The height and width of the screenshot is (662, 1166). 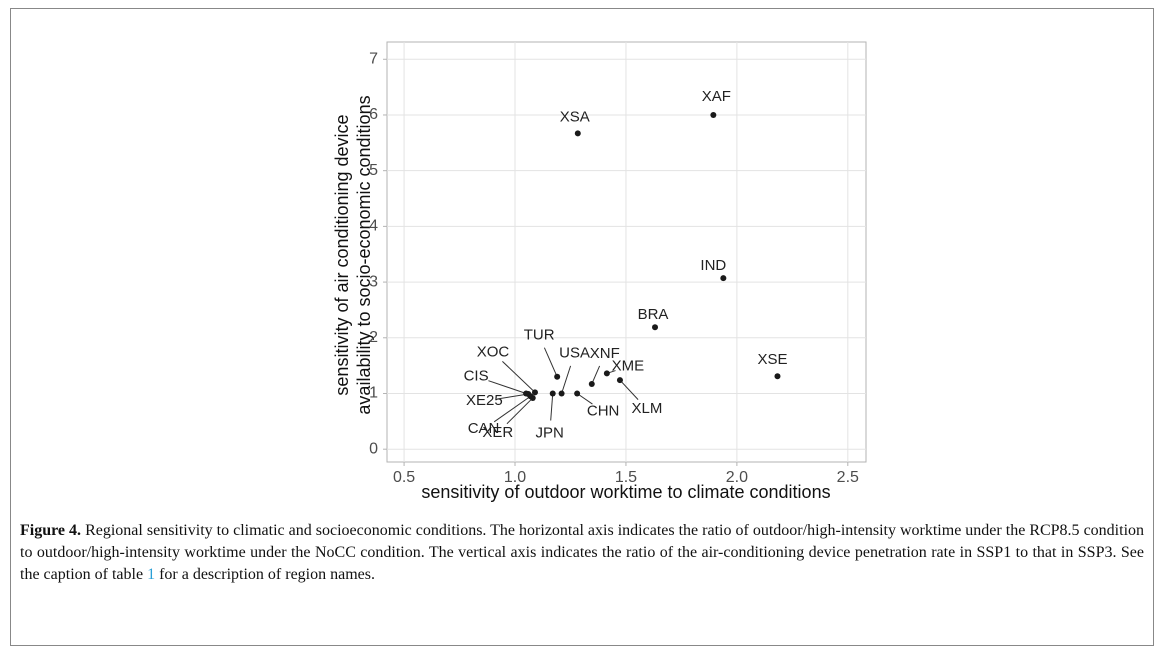 What do you see at coordinates (373, 281) in the screenshot?
I see `y-tick-label: 3` at bounding box center [373, 281].